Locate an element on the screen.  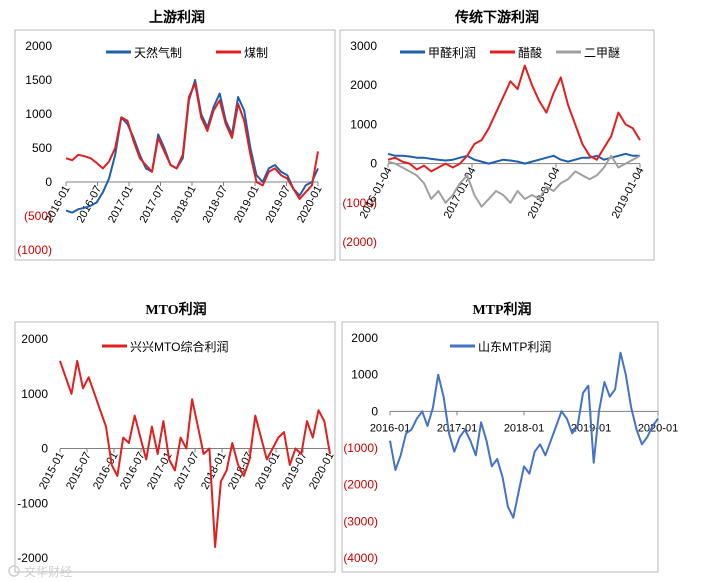
legend-label: 二甲醚 is located at coordinates (602, 53).